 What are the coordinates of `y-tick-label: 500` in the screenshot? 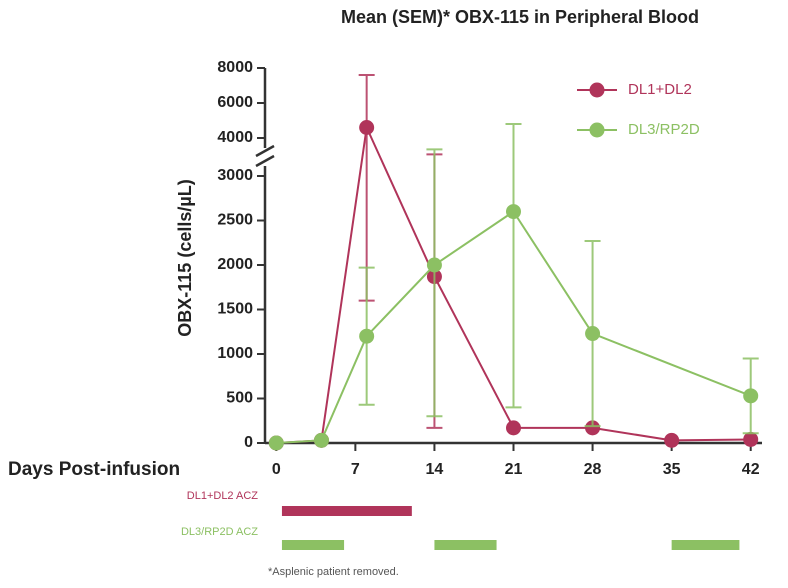 It's located at (239, 398).